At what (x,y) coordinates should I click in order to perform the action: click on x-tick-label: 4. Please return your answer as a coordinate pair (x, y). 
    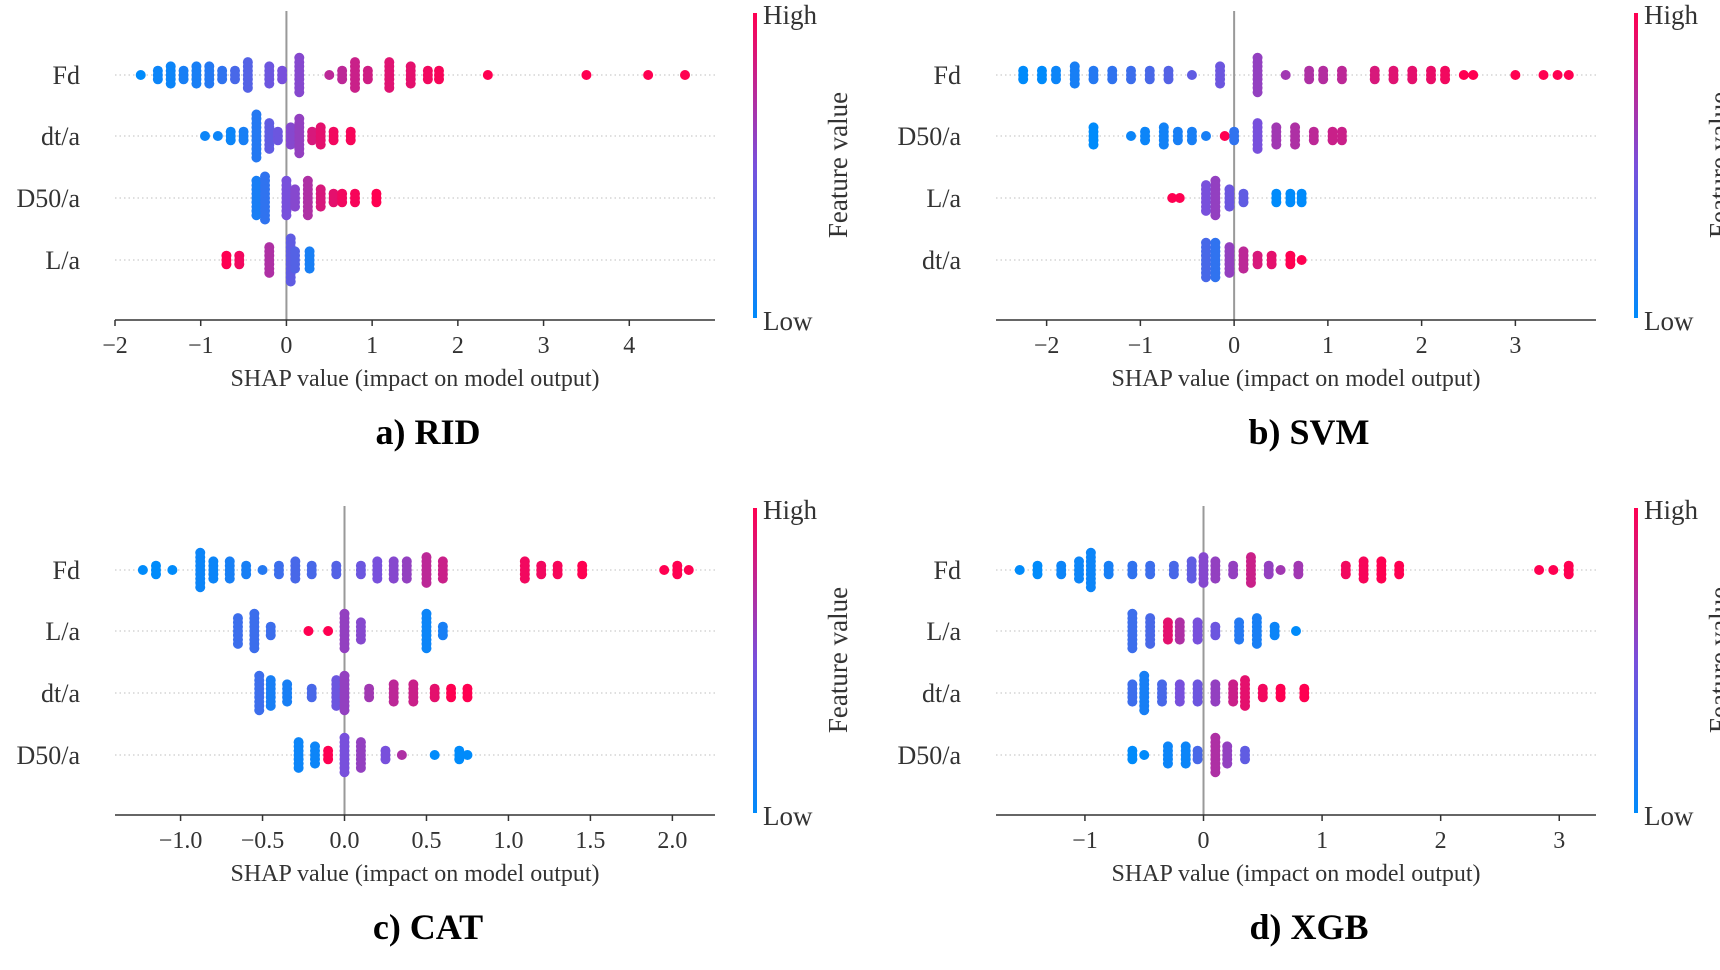
    Looking at the image, I should click on (629, 346).